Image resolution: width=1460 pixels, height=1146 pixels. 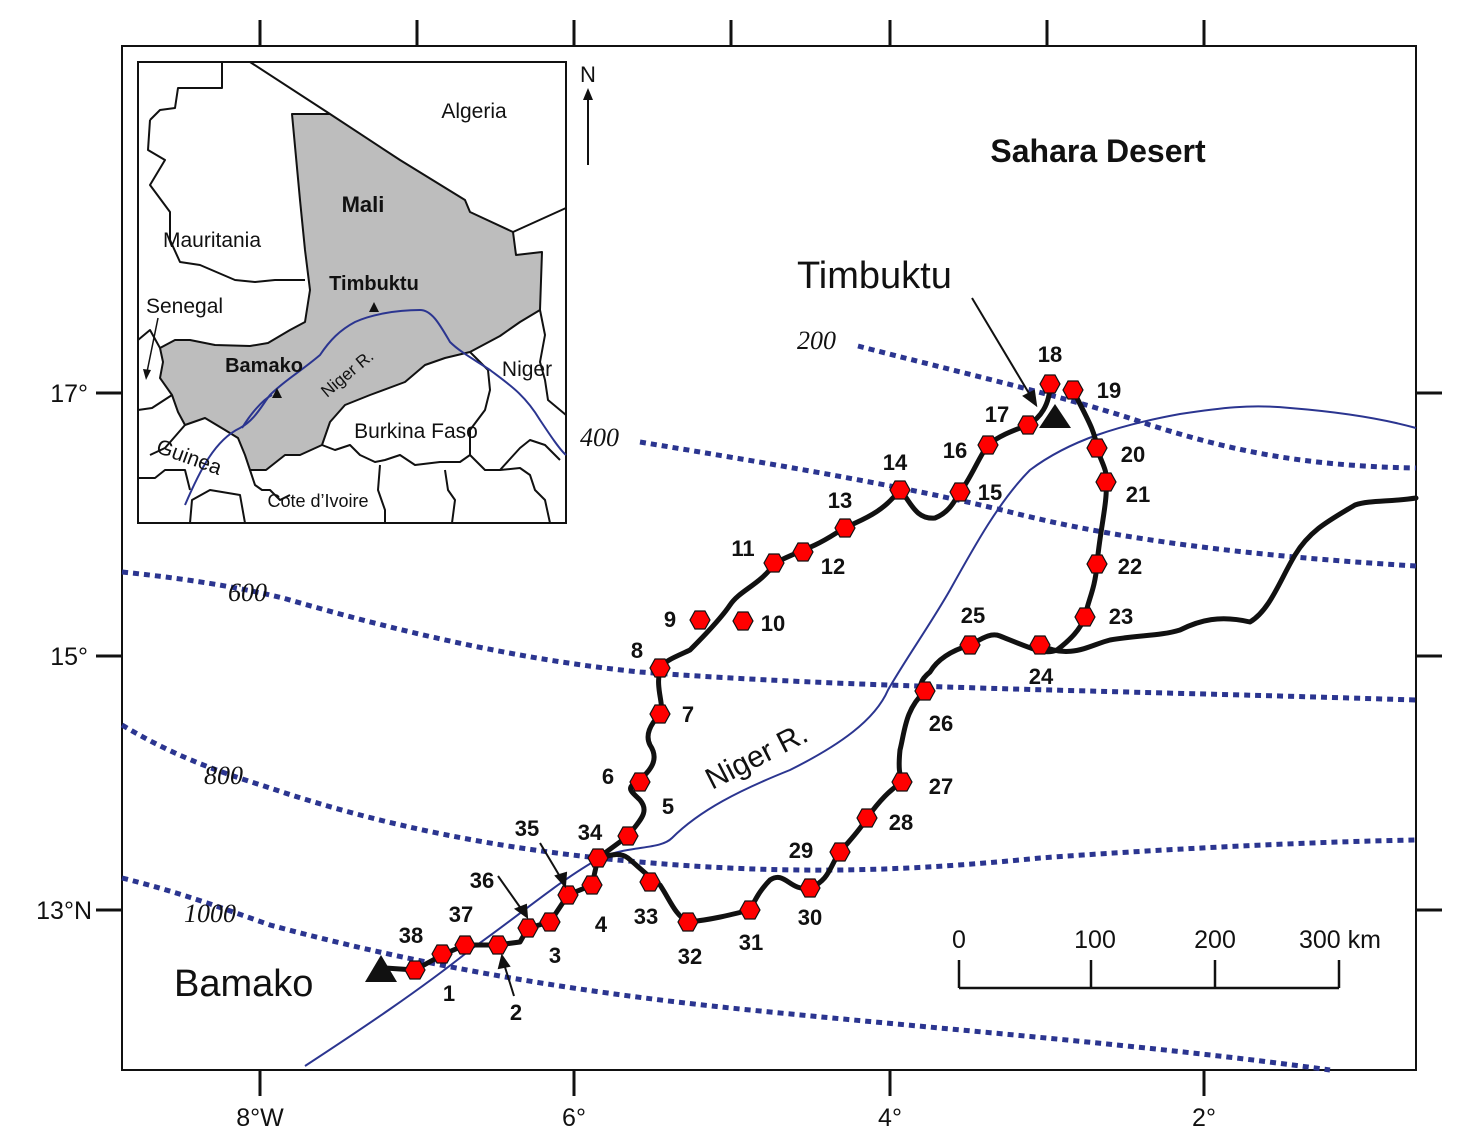 I want to click on station-label-7: 7, so click(x=688, y=714).